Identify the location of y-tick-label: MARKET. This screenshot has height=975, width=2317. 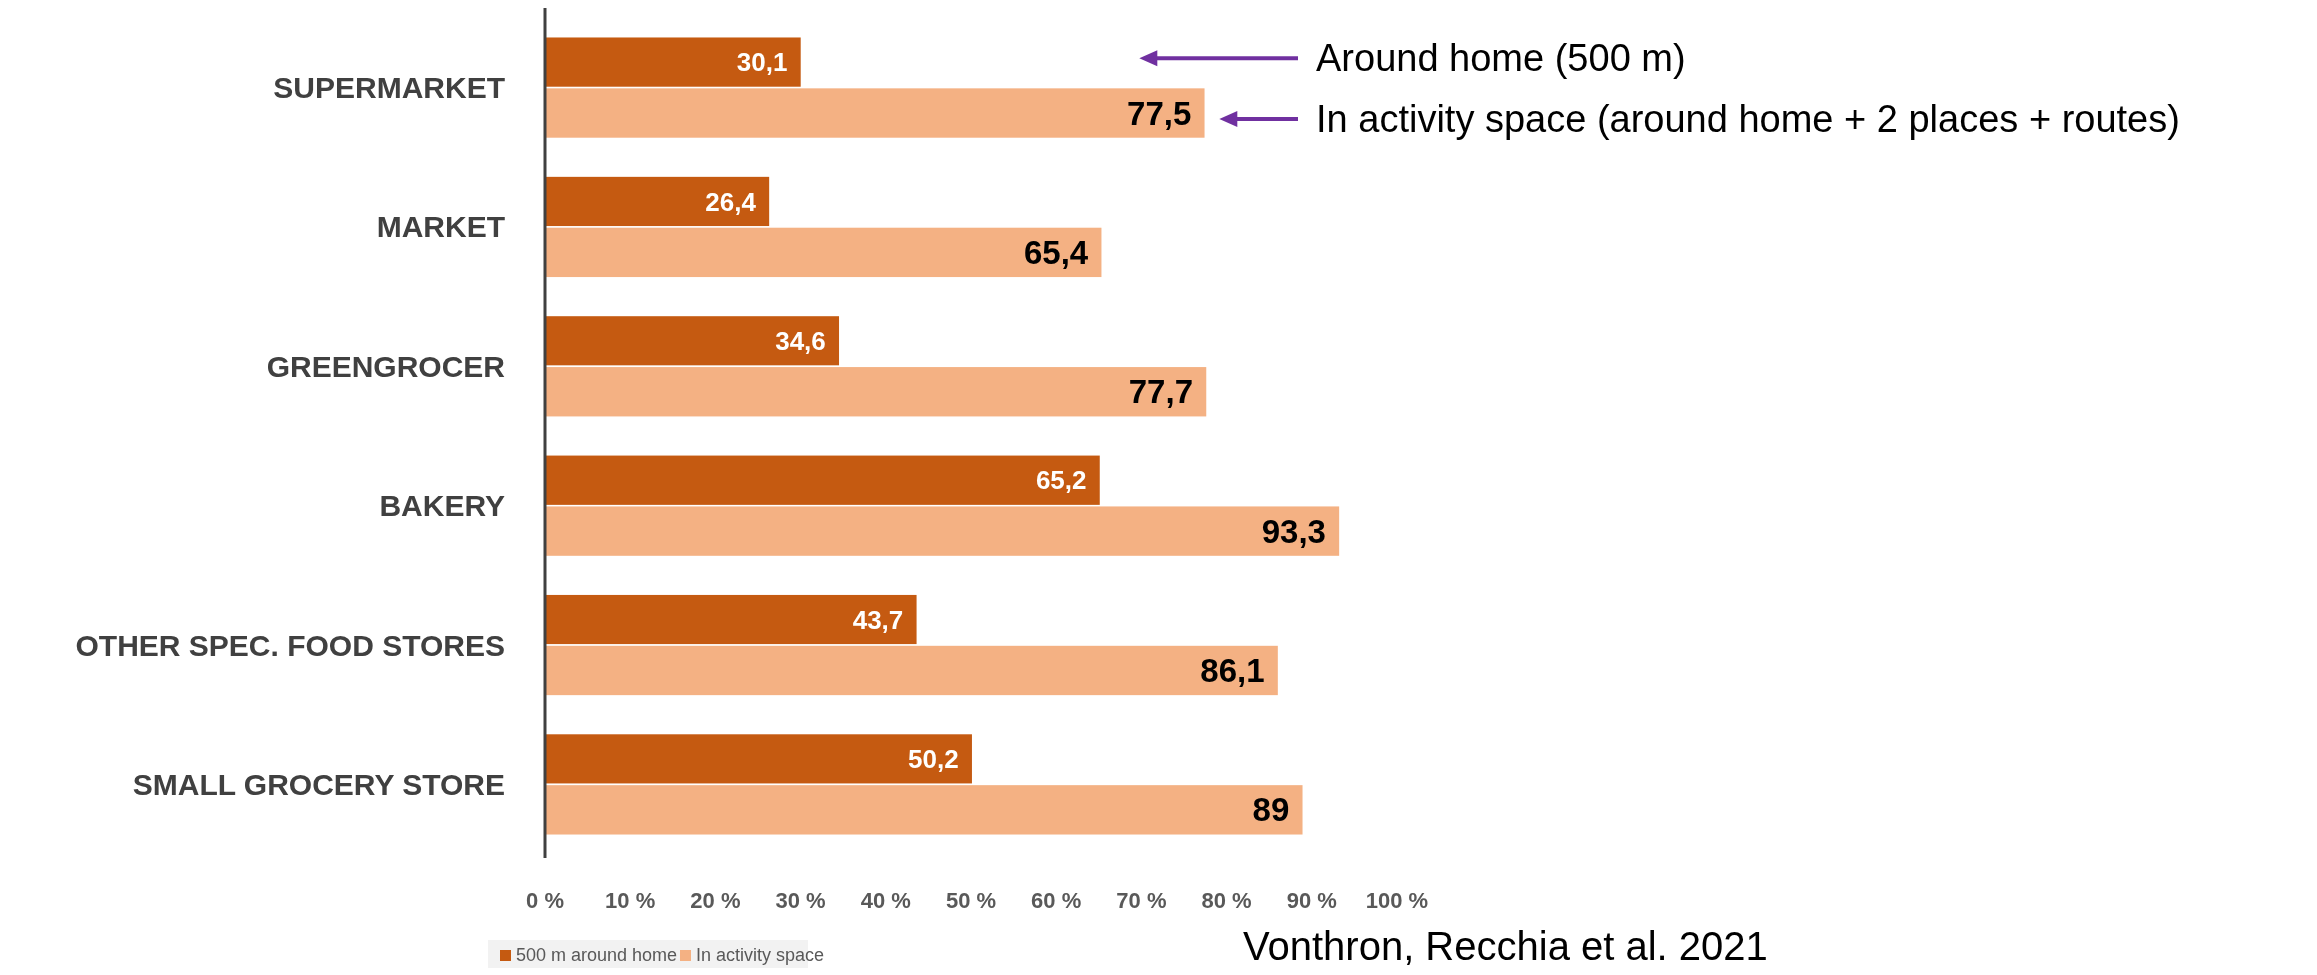
(440, 227).